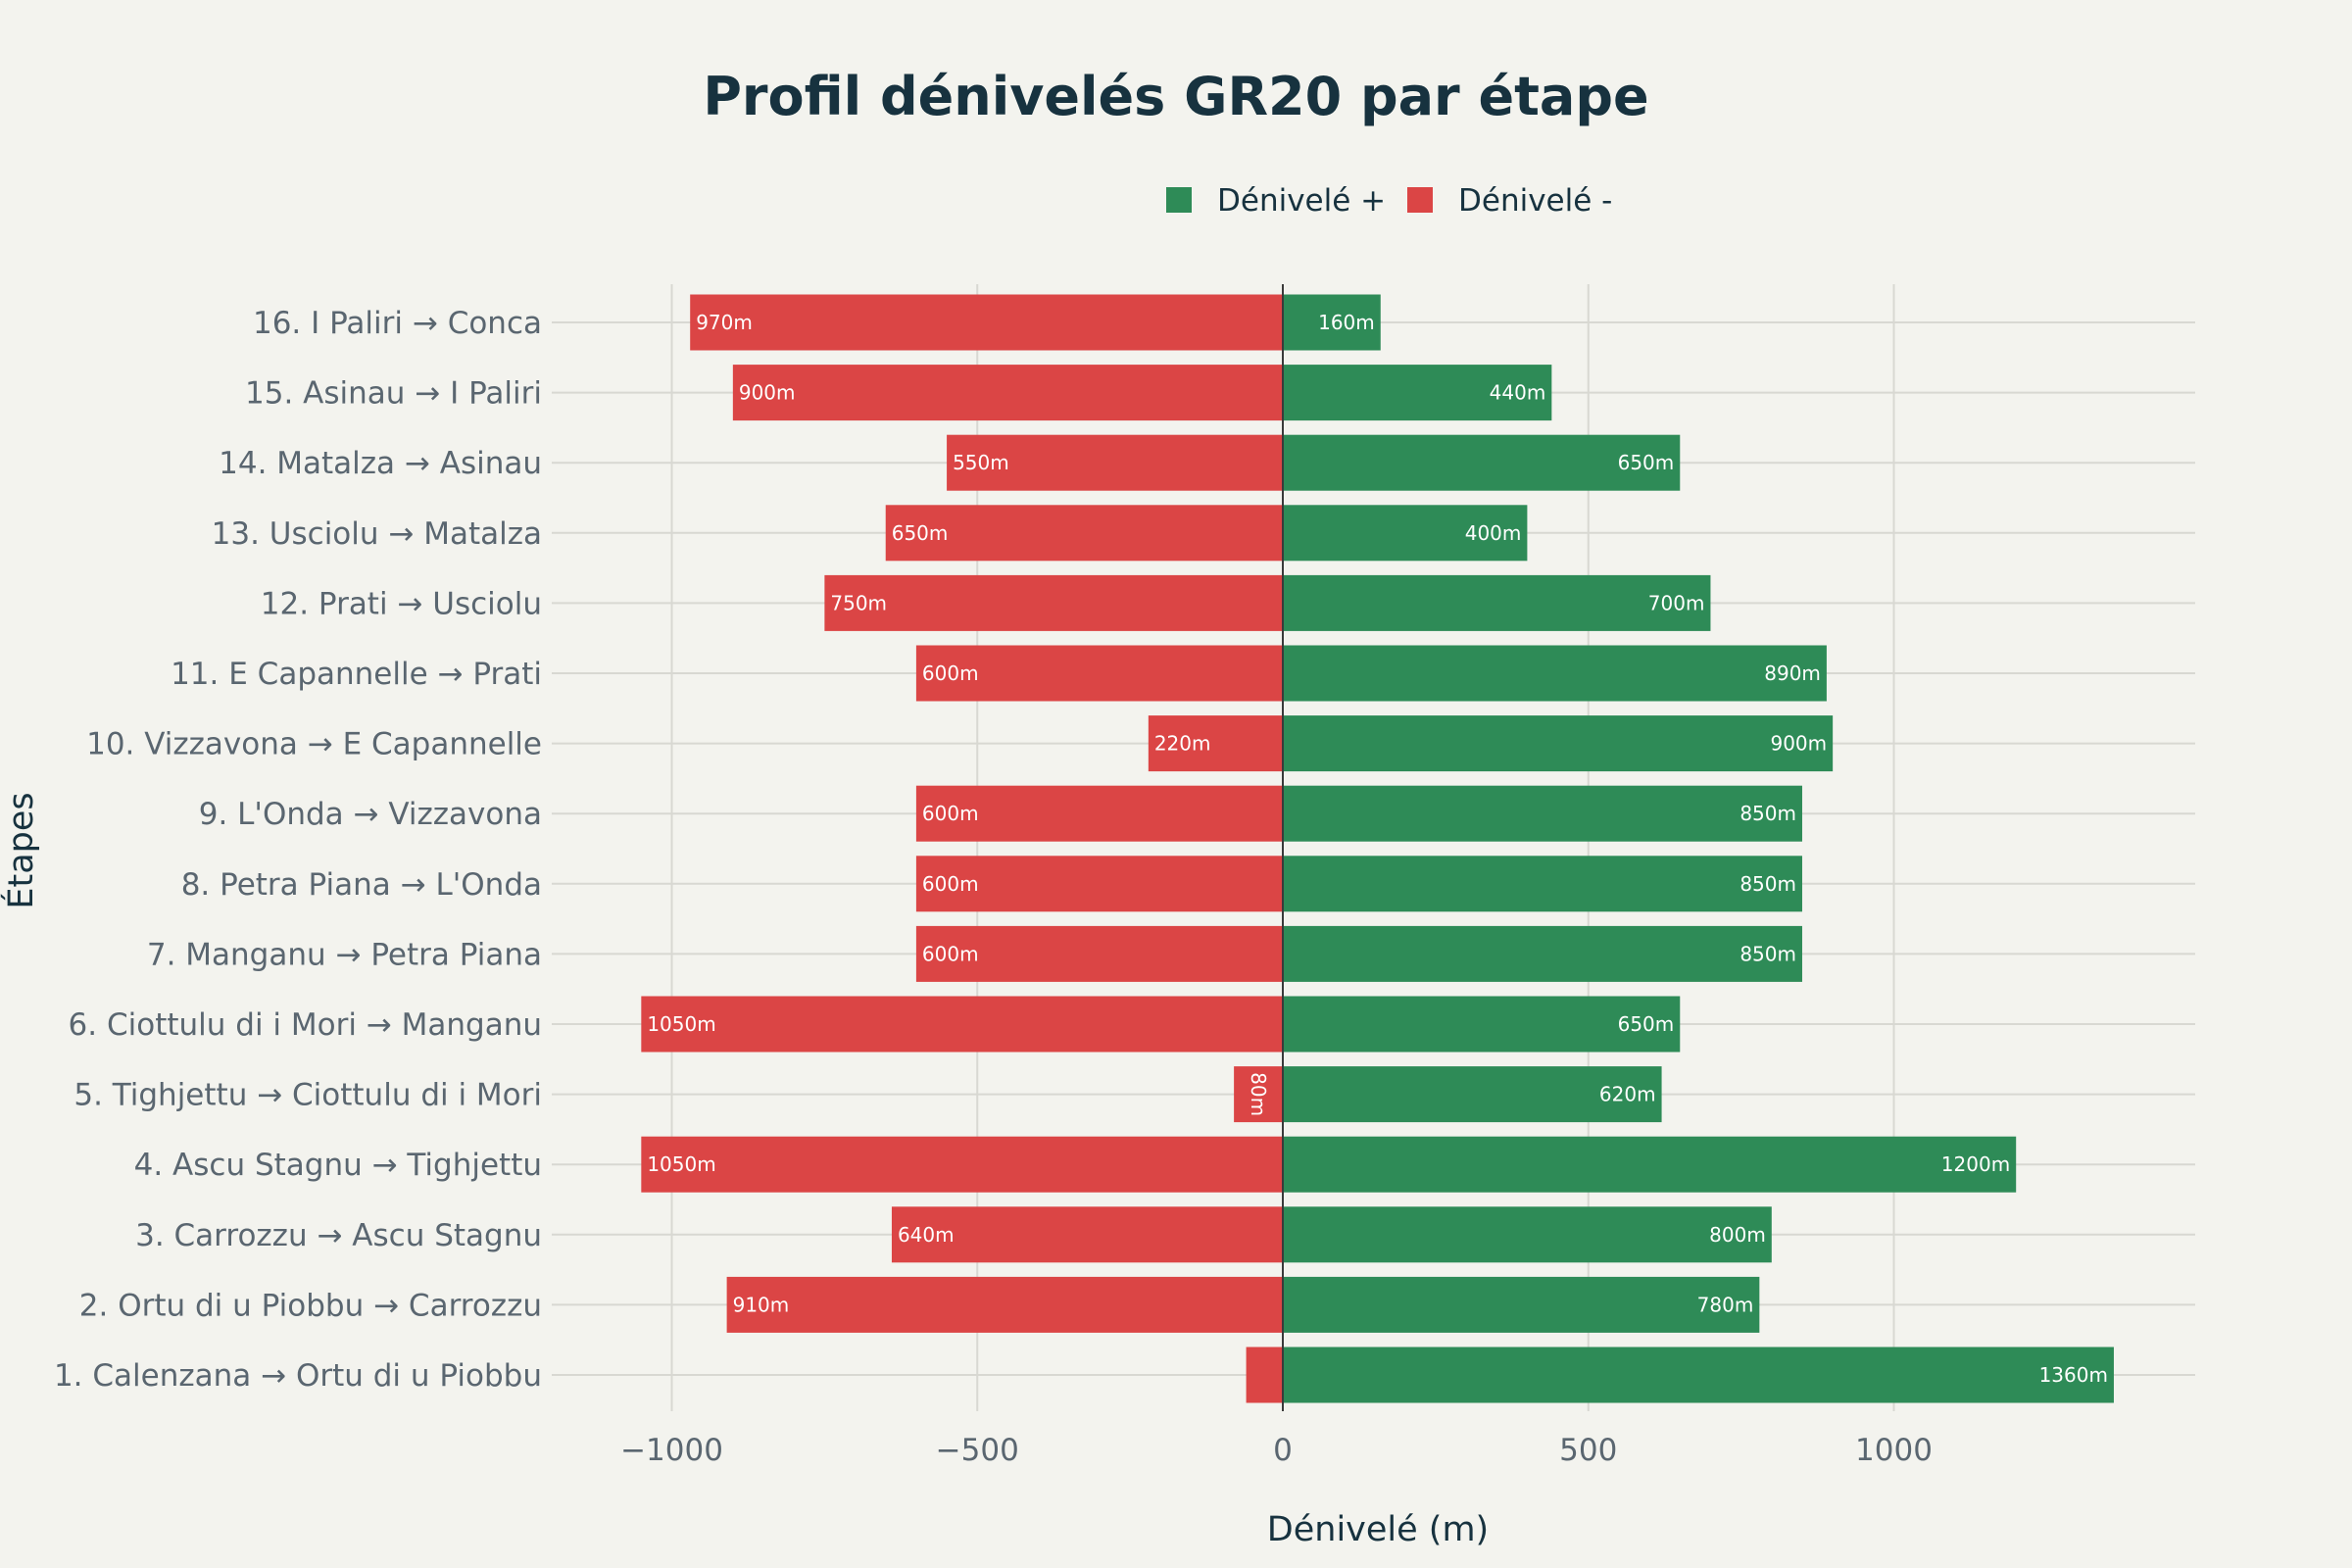 The height and width of the screenshot is (1568, 2352). I want to click on data-label-positive: 1200m, so click(1975, 1164).